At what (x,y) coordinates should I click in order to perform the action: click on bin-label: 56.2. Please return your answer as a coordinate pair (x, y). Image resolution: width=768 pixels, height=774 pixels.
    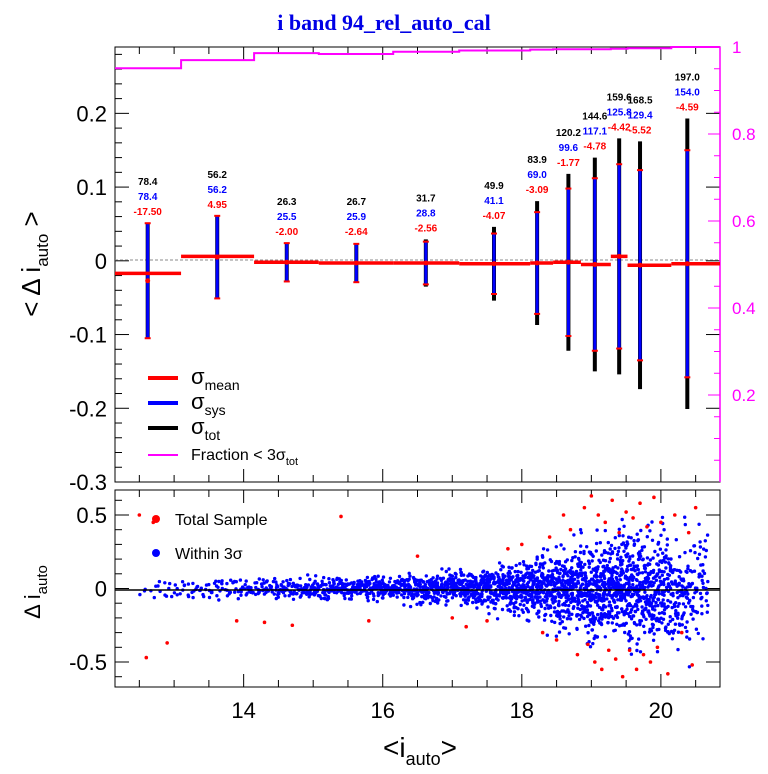
    Looking at the image, I should click on (217, 175).